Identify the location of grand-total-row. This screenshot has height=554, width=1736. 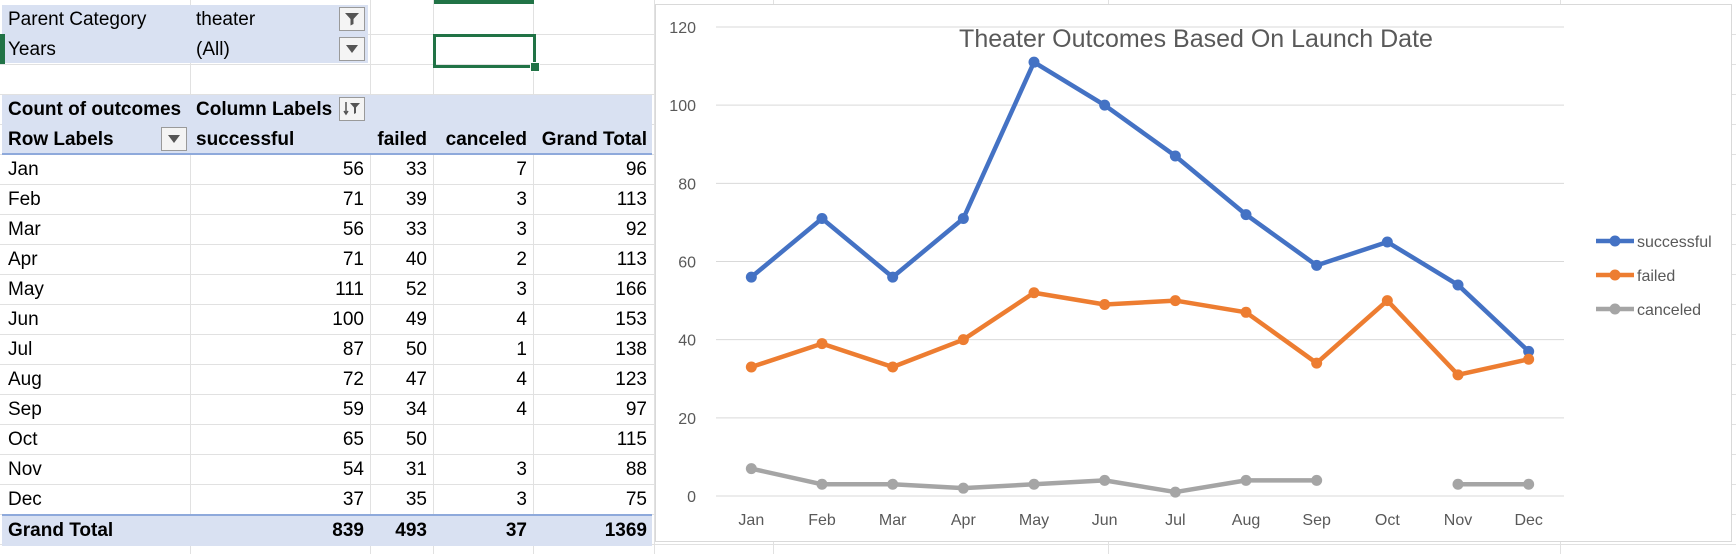
(327, 531).